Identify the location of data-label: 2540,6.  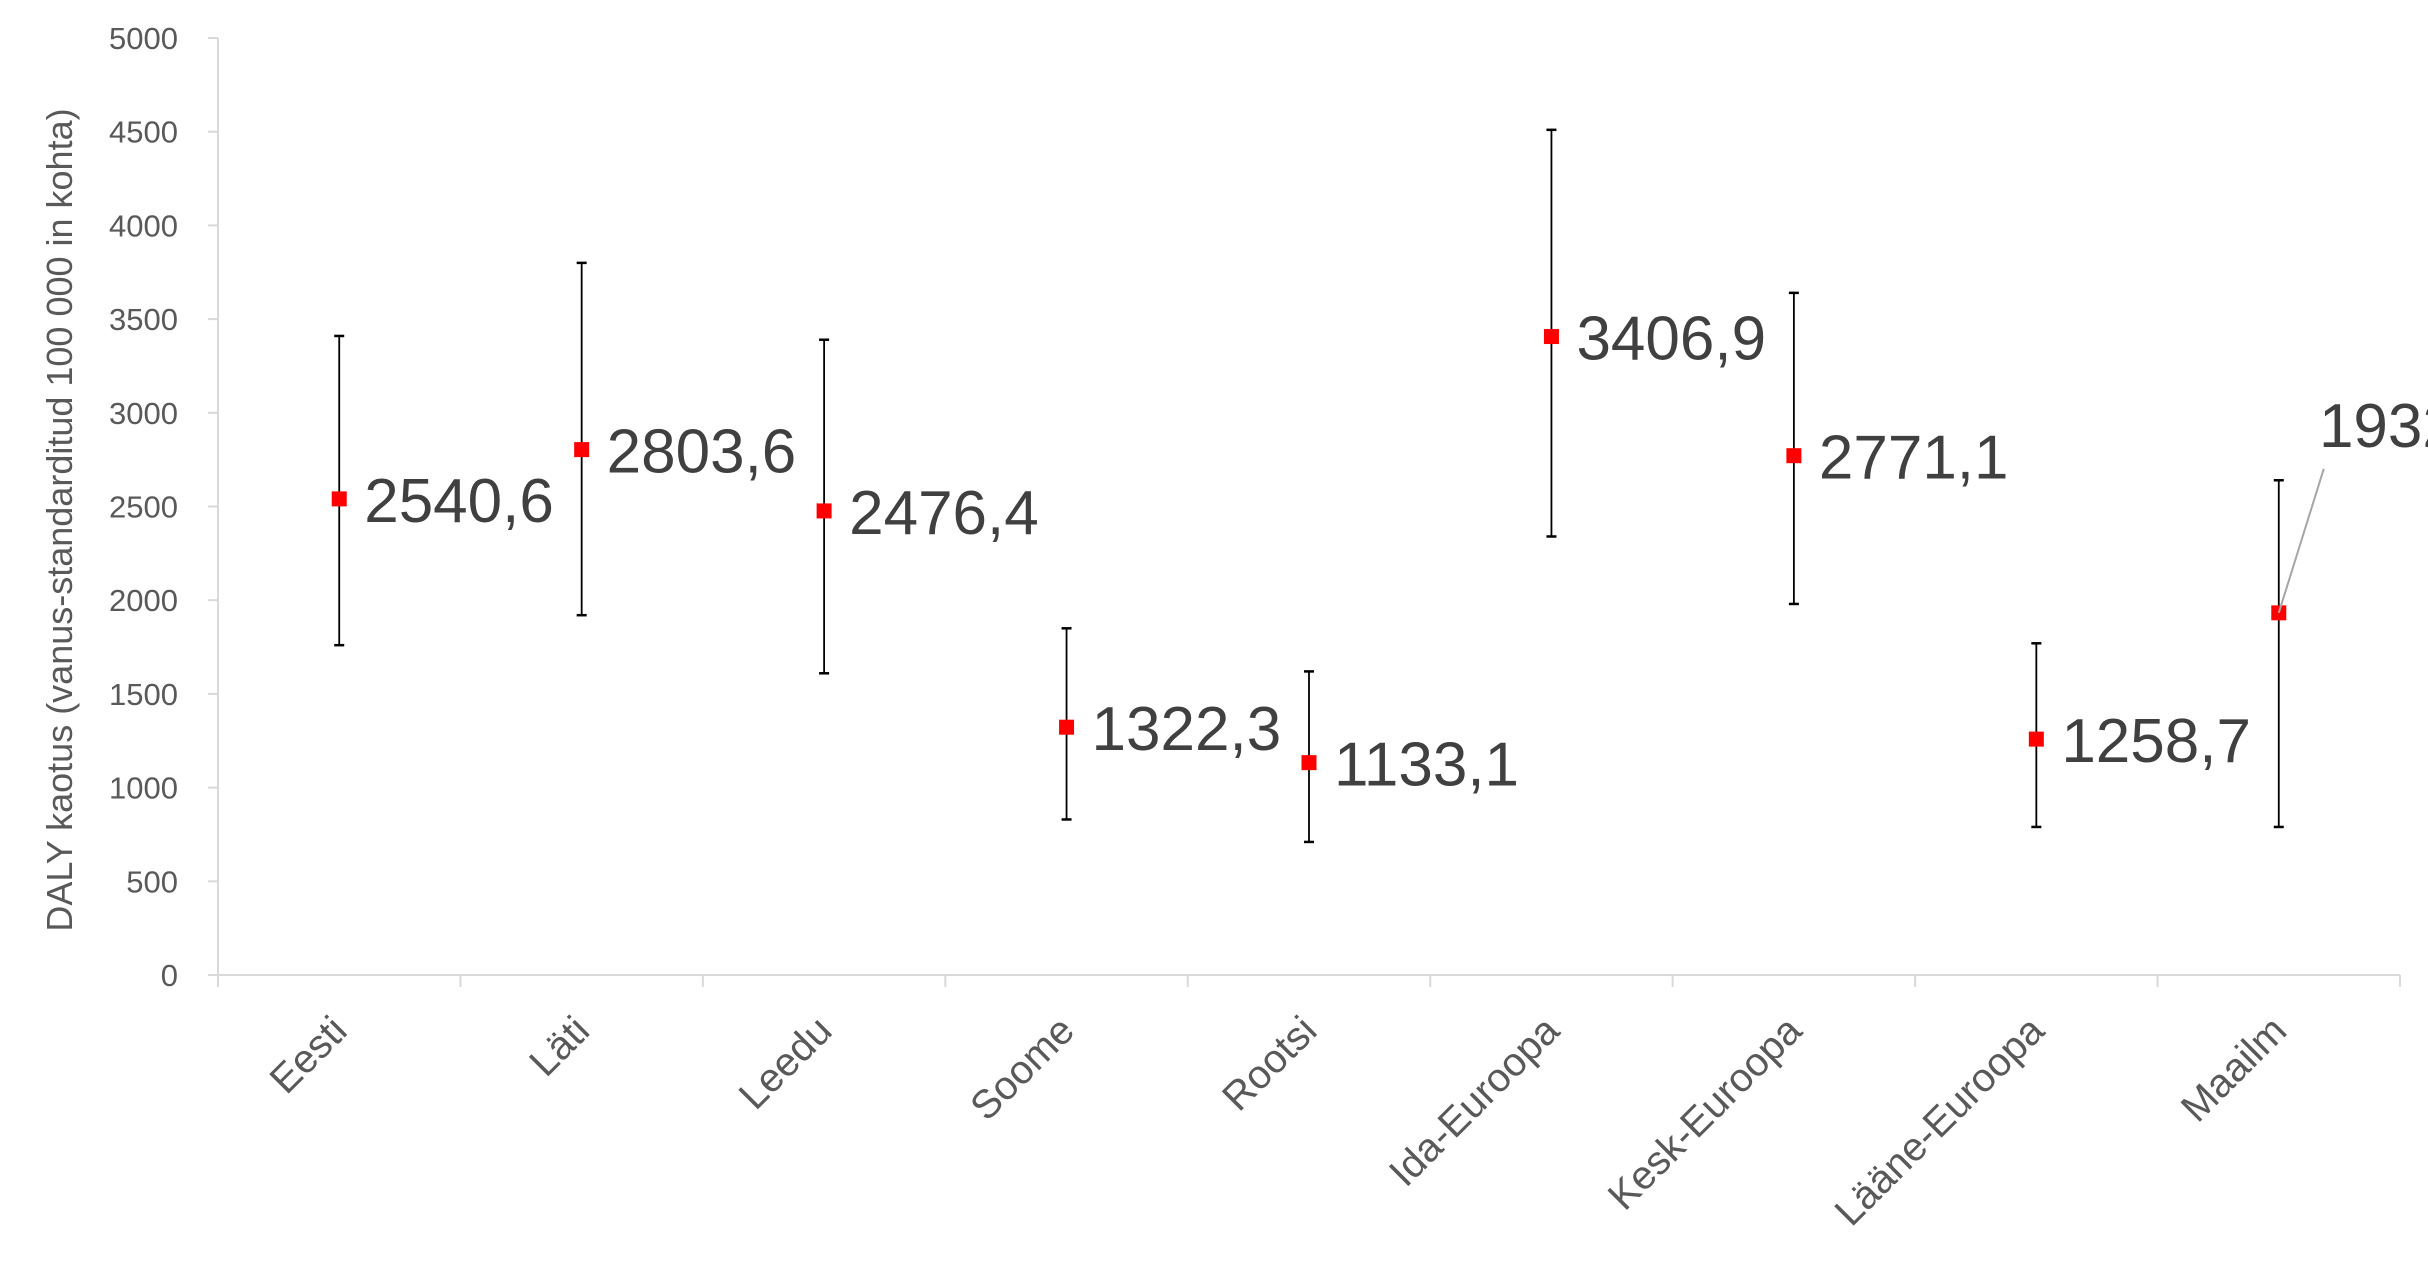
(459, 501).